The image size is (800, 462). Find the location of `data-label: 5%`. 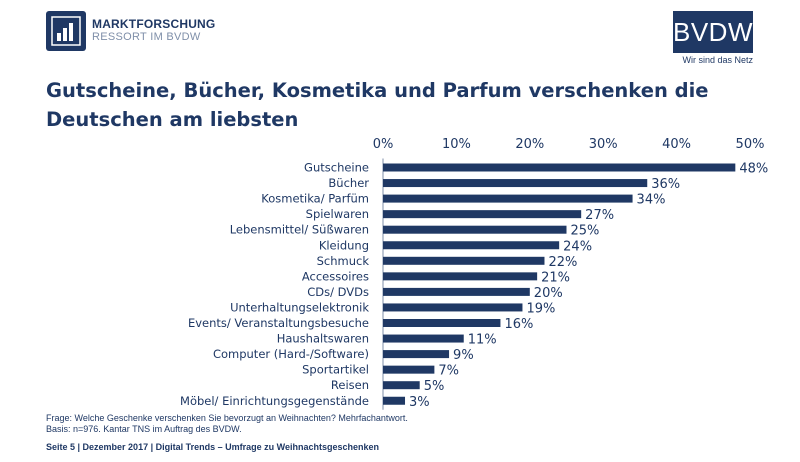

data-label: 5% is located at coordinates (434, 386).